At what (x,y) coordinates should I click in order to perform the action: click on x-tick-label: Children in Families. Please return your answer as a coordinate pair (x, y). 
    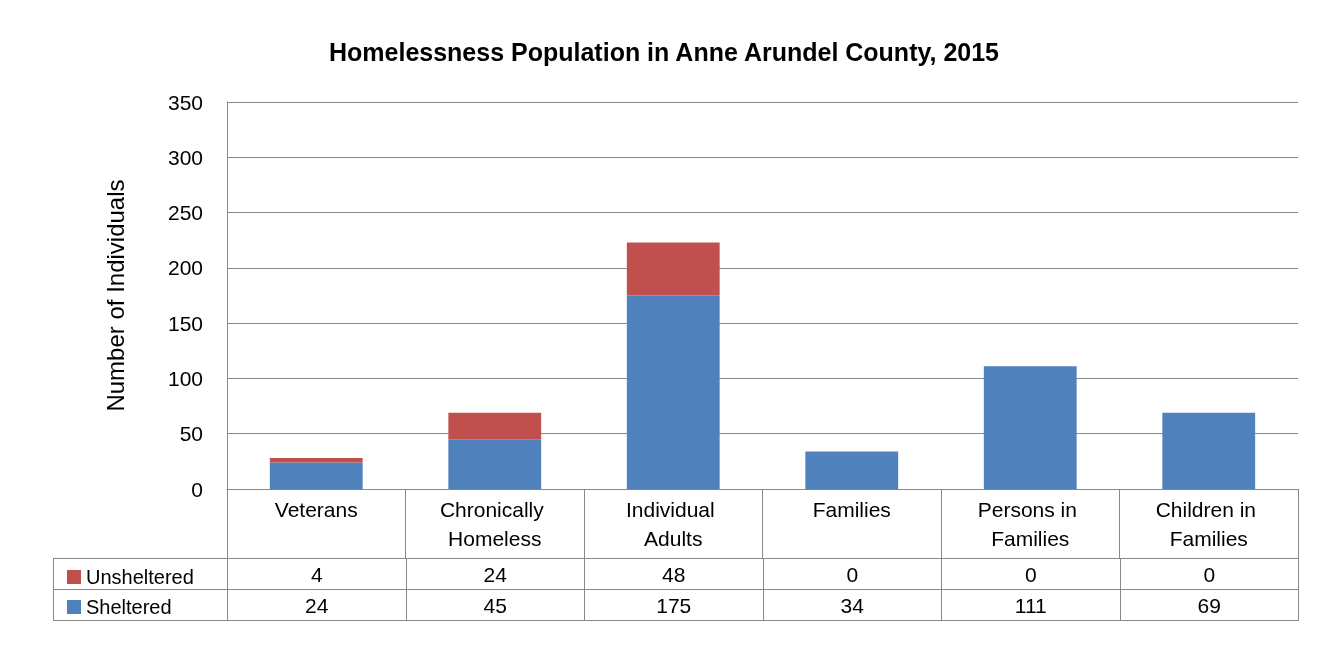
    Looking at the image, I should click on (1208, 524).